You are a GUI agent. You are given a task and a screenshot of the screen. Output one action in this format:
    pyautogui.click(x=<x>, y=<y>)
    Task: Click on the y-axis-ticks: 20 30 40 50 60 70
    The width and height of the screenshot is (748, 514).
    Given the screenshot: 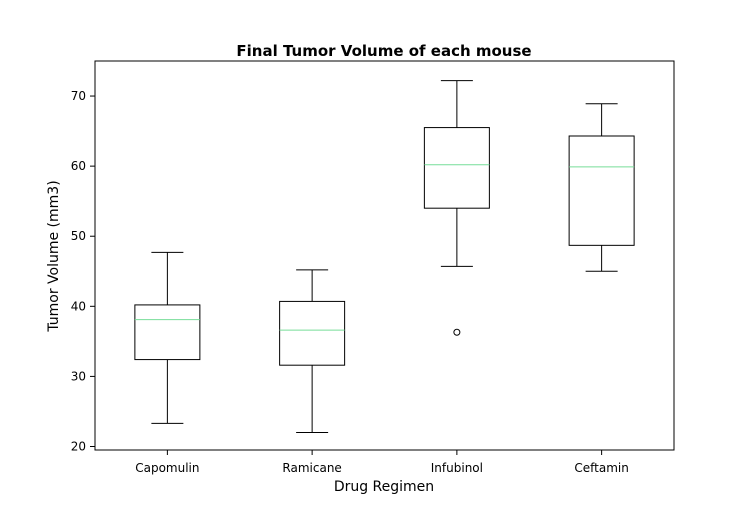 What is the action you would take?
    pyautogui.click(x=83, y=271)
    